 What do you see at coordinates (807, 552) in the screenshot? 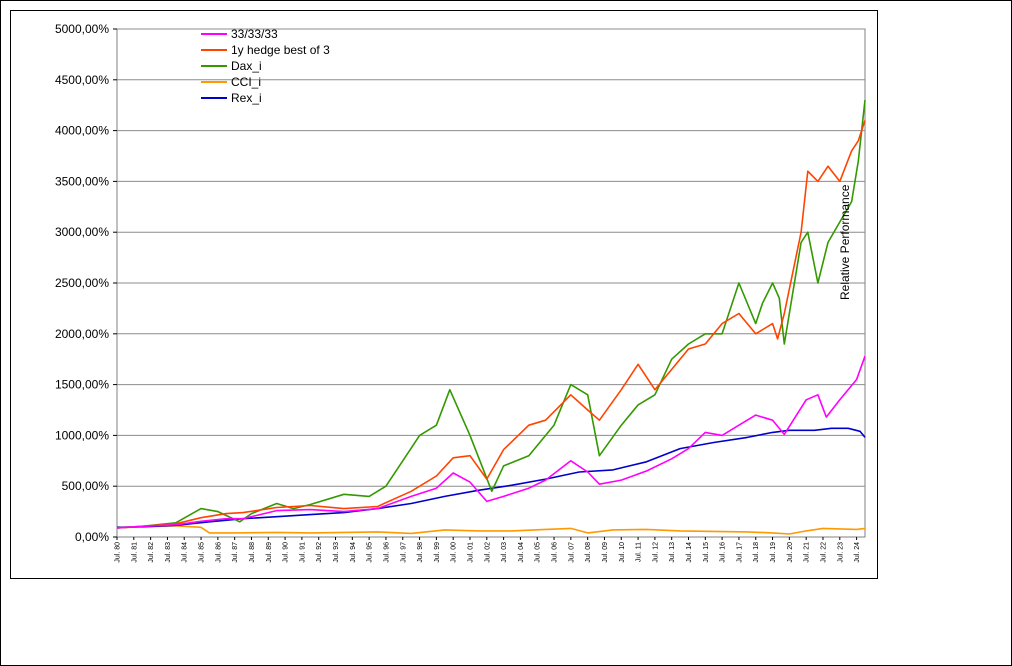
I see `x-tick-label: Jul. 21` at bounding box center [807, 552].